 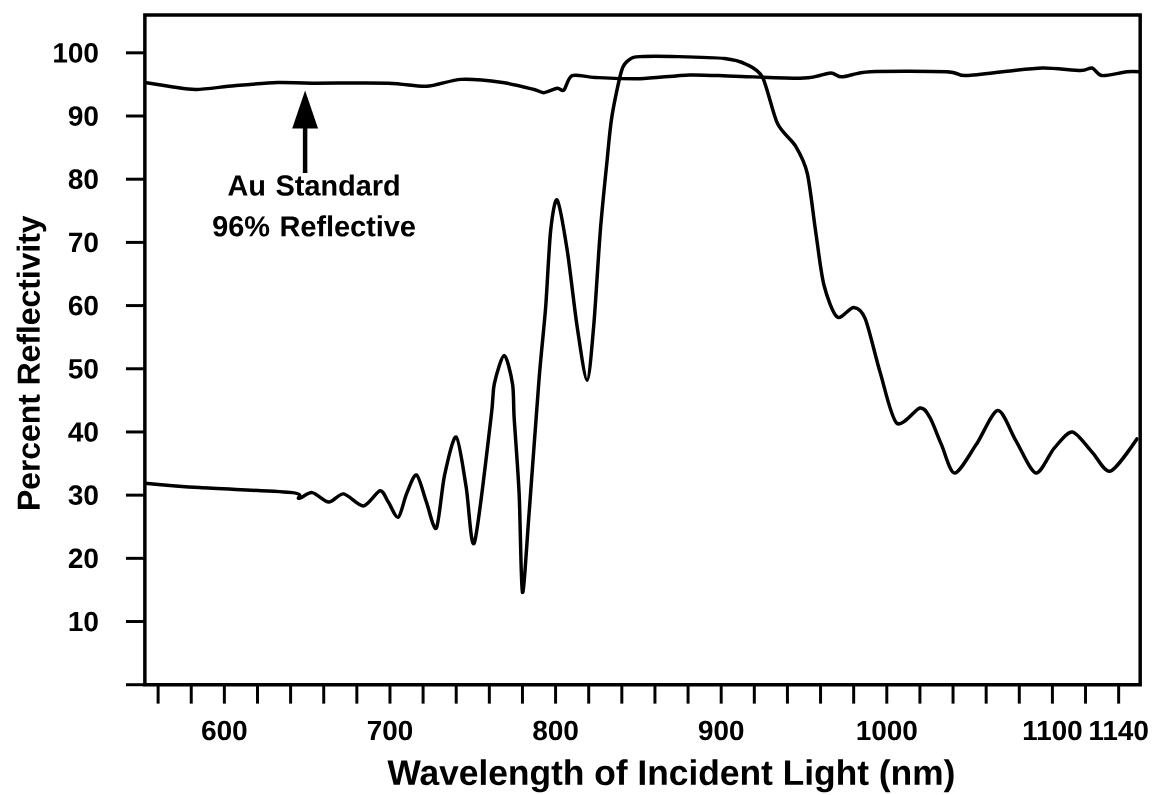 What do you see at coordinates (83, 558) in the screenshot?
I see `y-tick-label: 20` at bounding box center [83, 558].